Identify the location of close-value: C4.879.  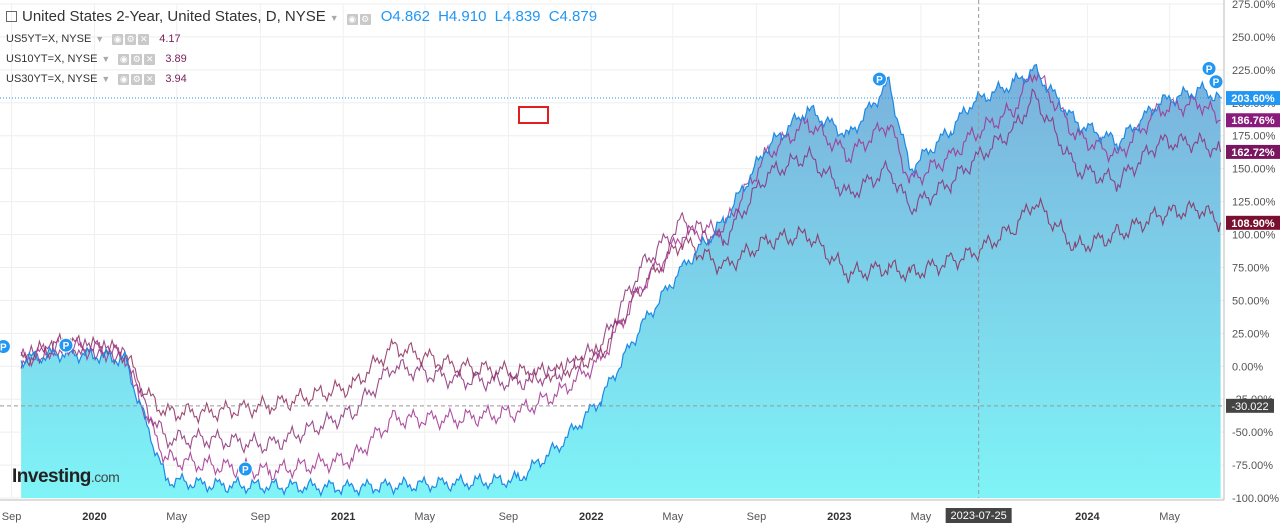
(573, 16).